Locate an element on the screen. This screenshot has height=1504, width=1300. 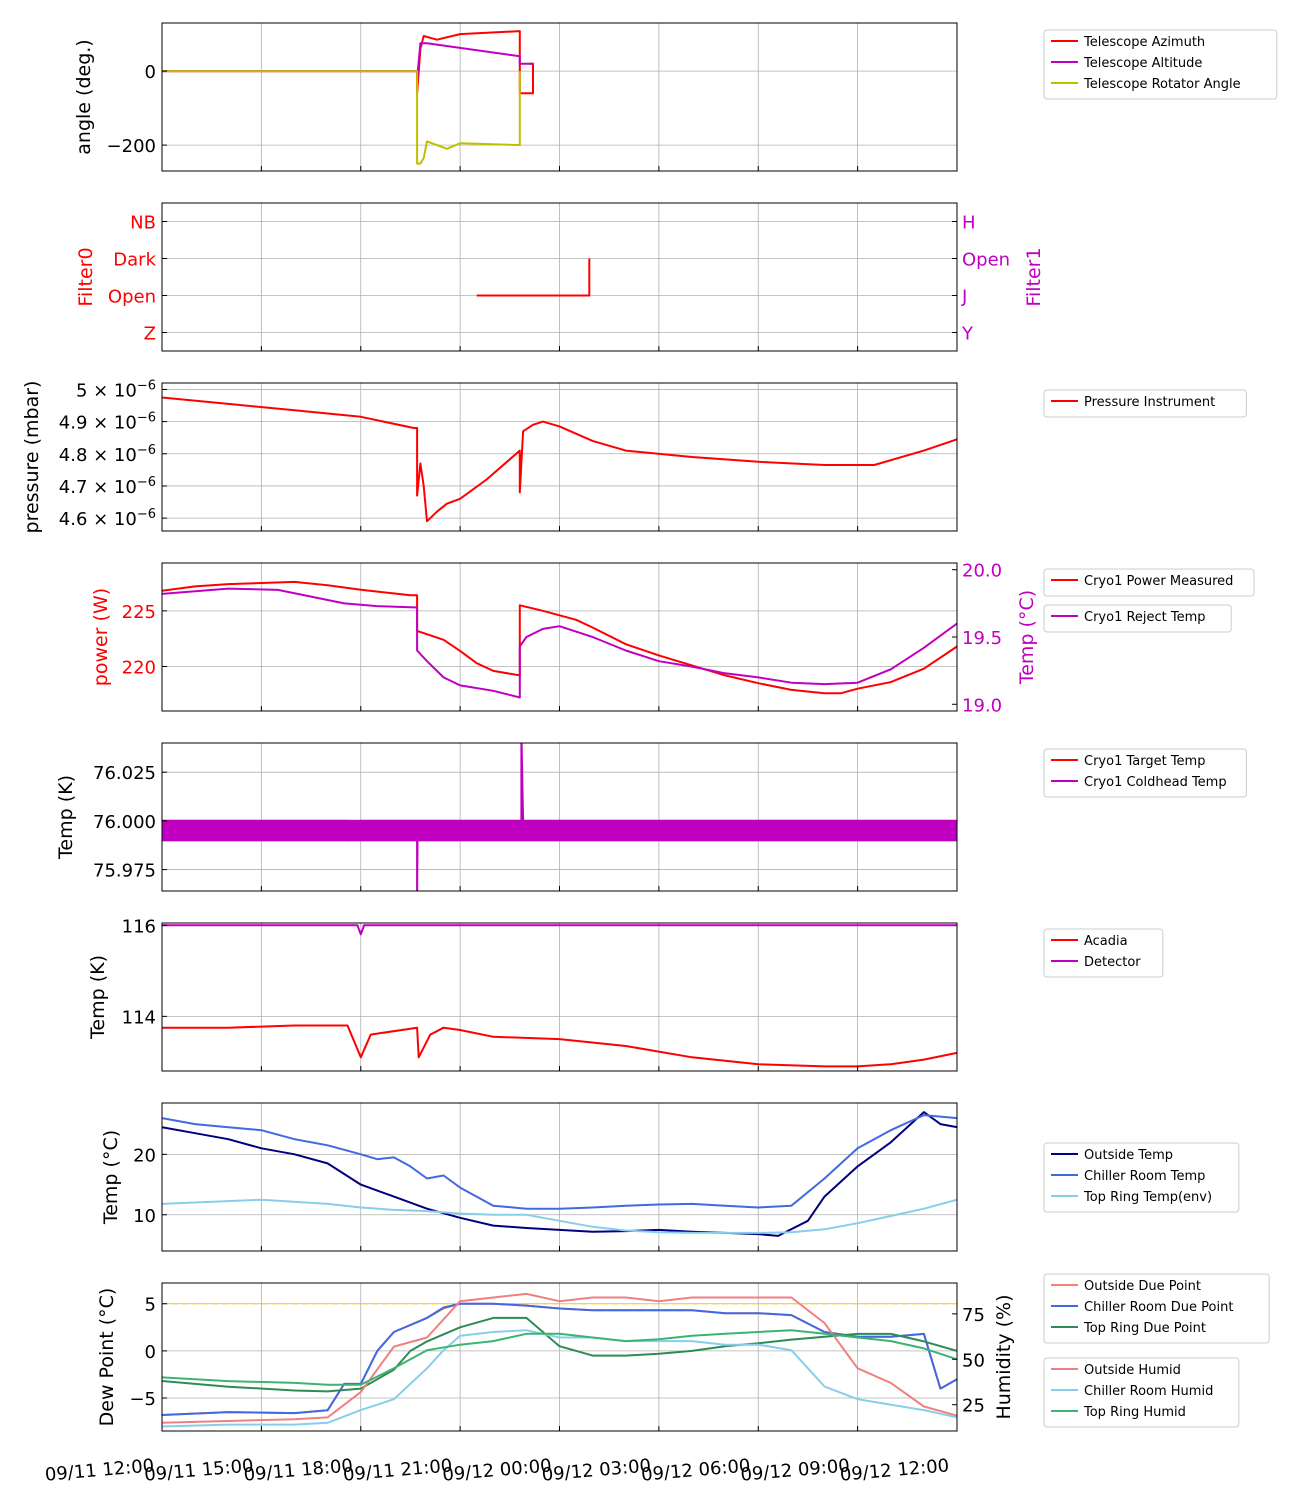
legend-label: Chiller Room Temp is located at coordinates (1144, 1176).